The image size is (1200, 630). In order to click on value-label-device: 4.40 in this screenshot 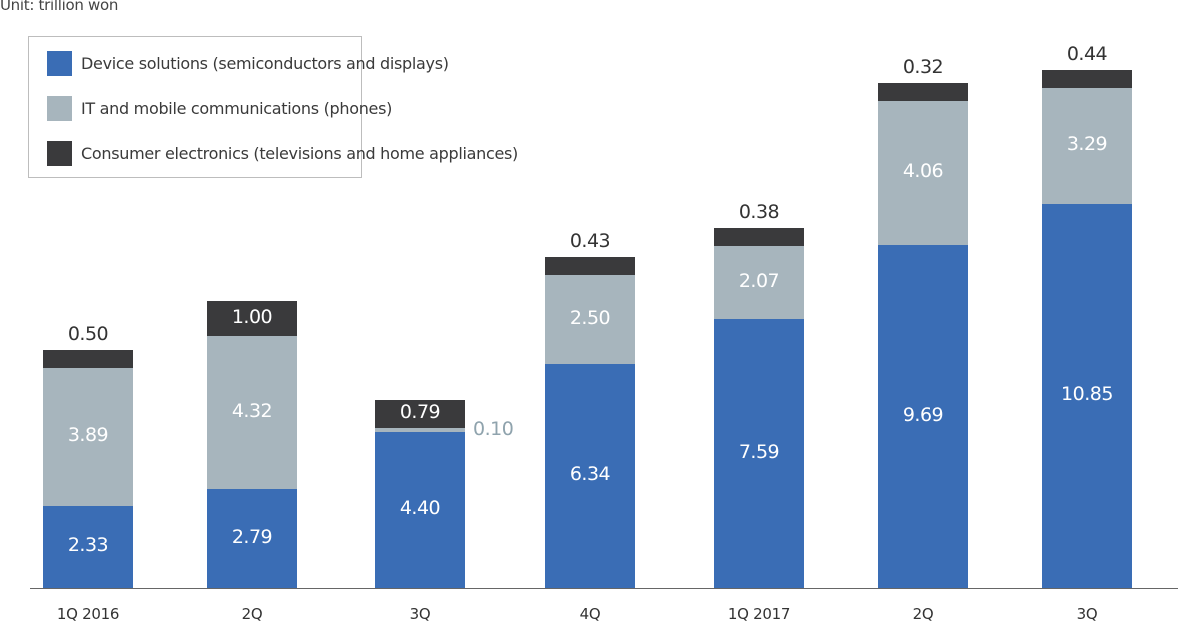, I will do `click(420, 508)`.